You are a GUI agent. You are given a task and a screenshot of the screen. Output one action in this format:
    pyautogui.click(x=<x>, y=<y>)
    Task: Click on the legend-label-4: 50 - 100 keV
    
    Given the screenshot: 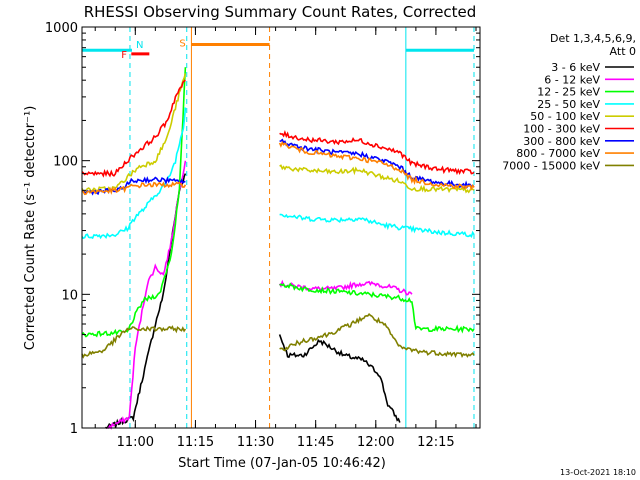 What is the action you would take?
    pyautogui.click(x=565, y=116)
    